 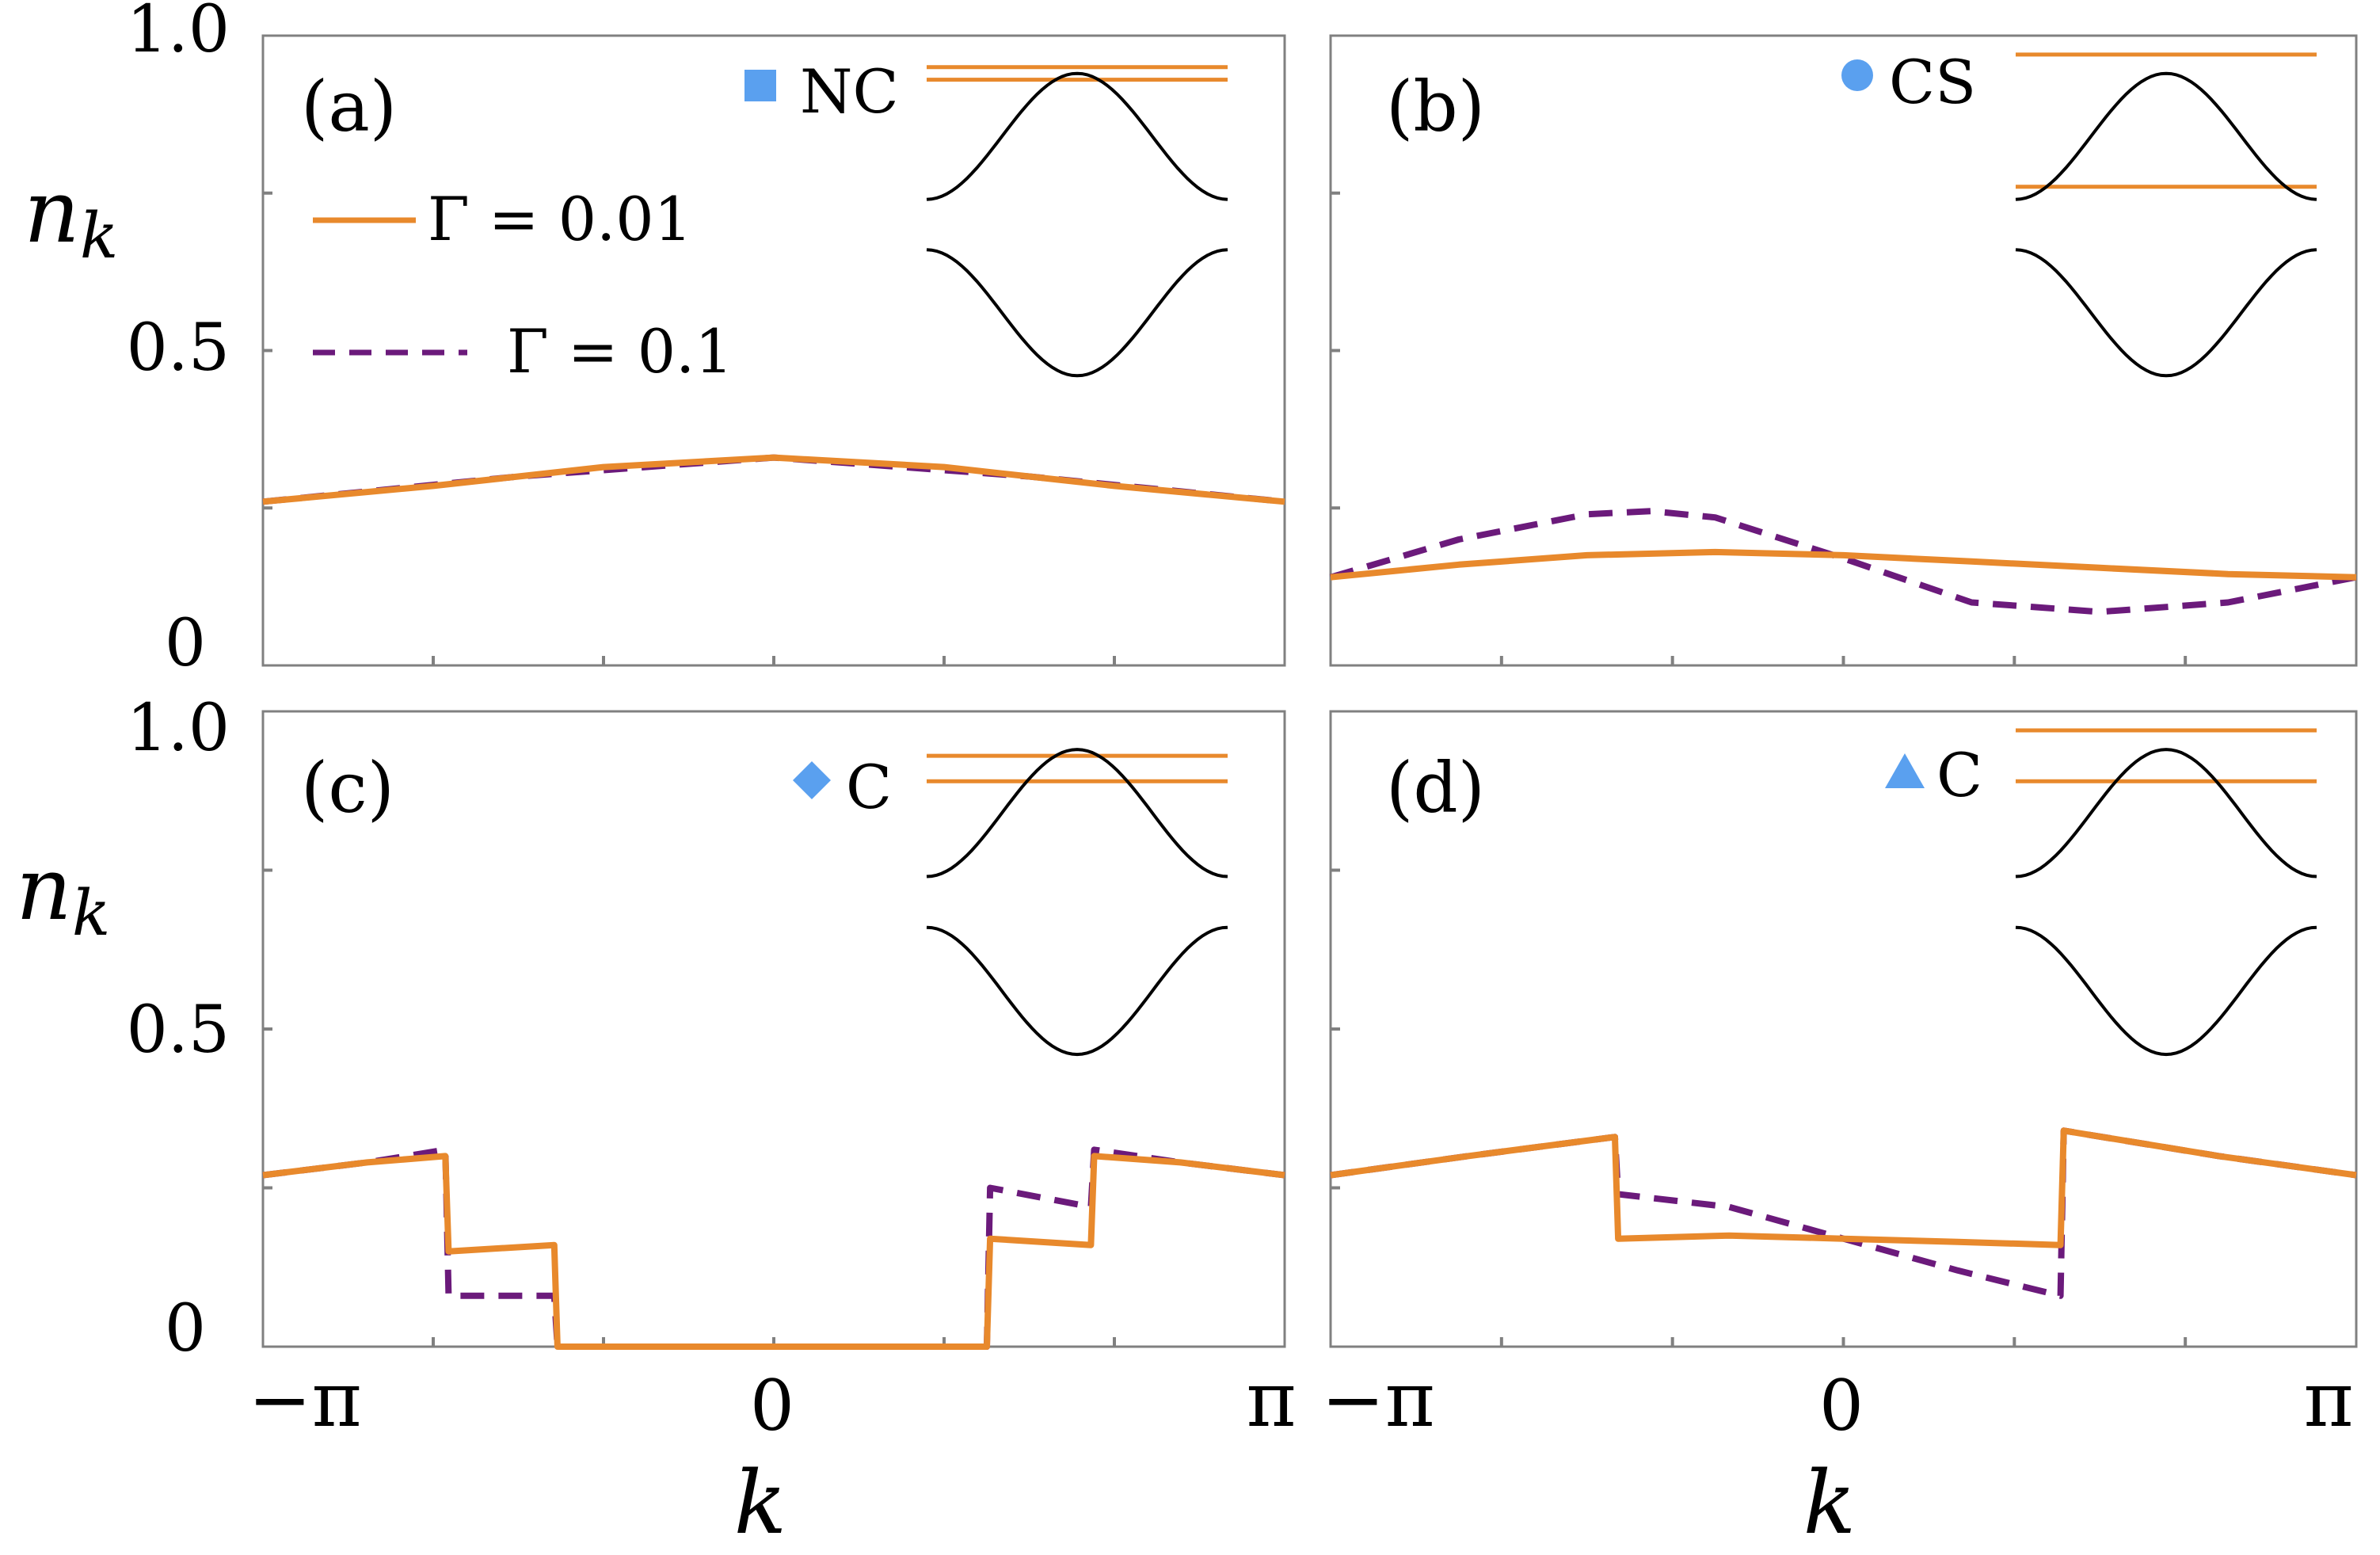 What do you see at coordinates (178, 1030) in the screenshot?
I see `ytick-bottom-0.5: 0.5` at bounding box center [178, 1030].